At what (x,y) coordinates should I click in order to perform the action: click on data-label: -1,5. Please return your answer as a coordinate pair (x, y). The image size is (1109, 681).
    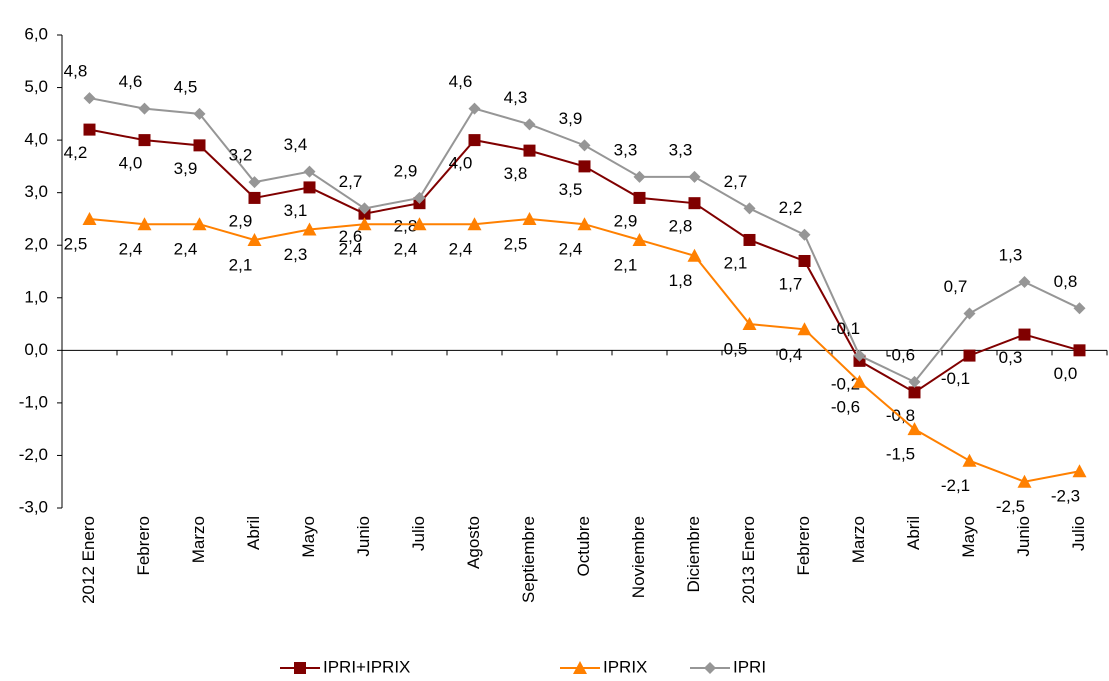
    Looking at the image, I should click on (900, 454).